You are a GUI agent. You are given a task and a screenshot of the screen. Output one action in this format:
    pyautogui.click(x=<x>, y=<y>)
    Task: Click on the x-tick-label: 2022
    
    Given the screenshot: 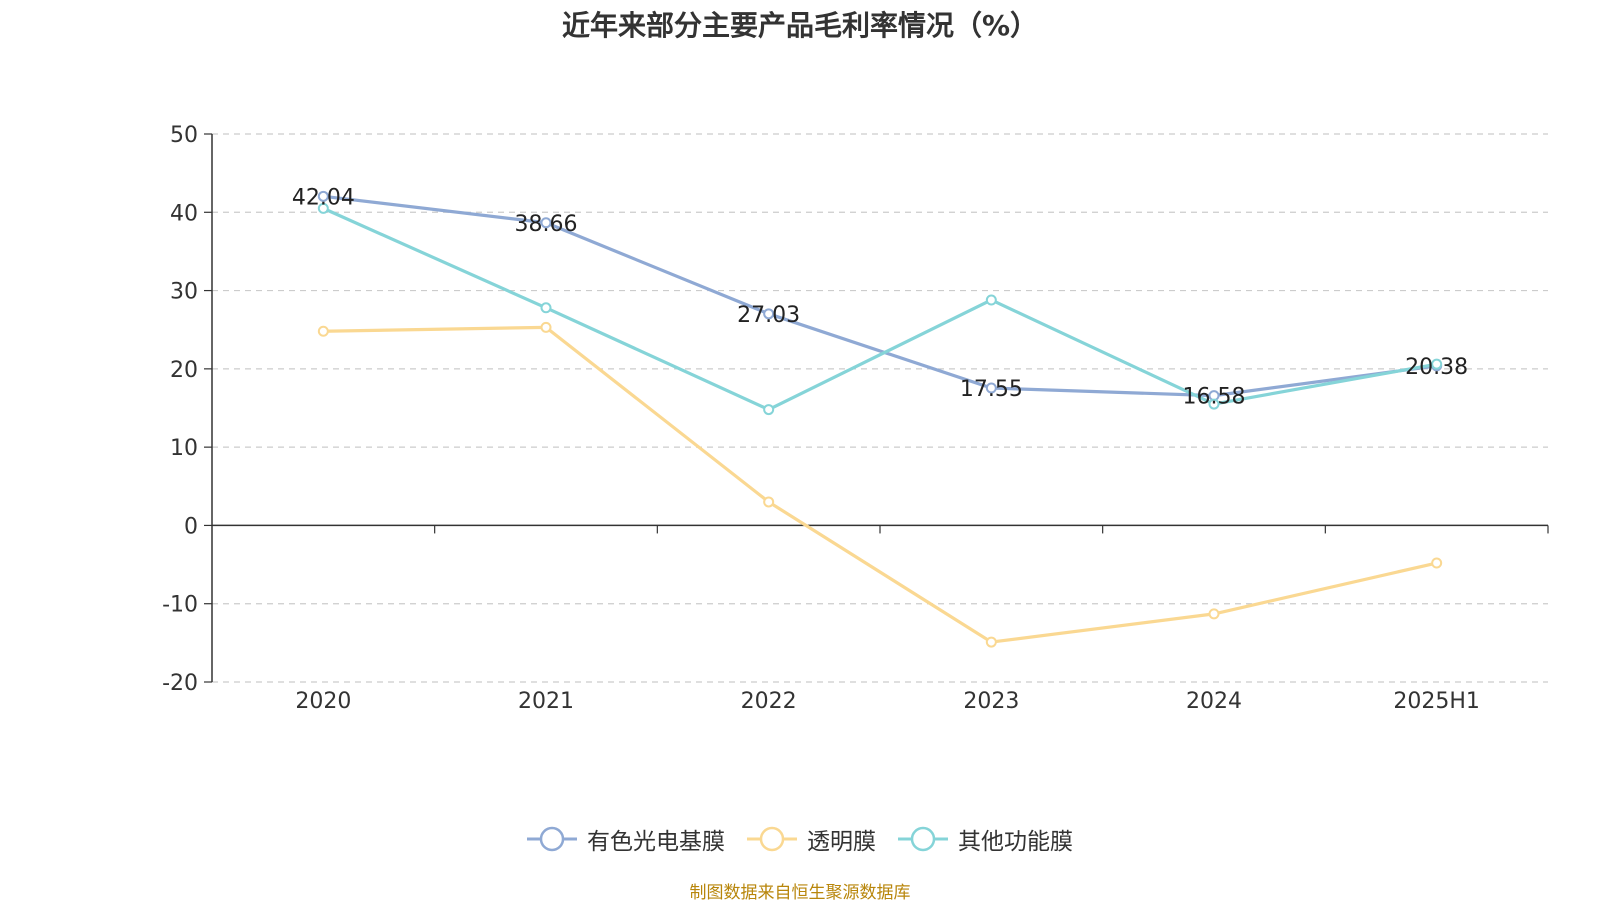 What is the action you would take?
    pyautogui.click(x=769, y=701)
    